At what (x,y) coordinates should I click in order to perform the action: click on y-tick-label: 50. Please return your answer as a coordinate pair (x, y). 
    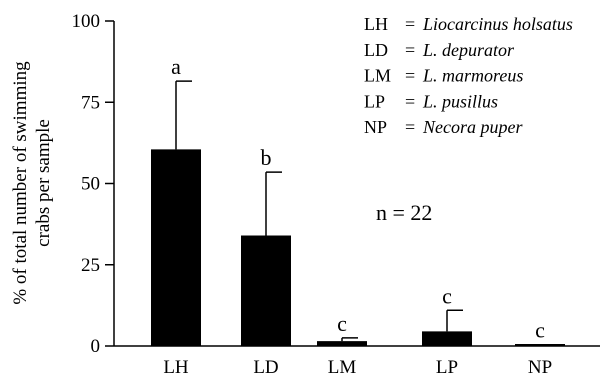
    Looking at the image, I should click on (90, 184).